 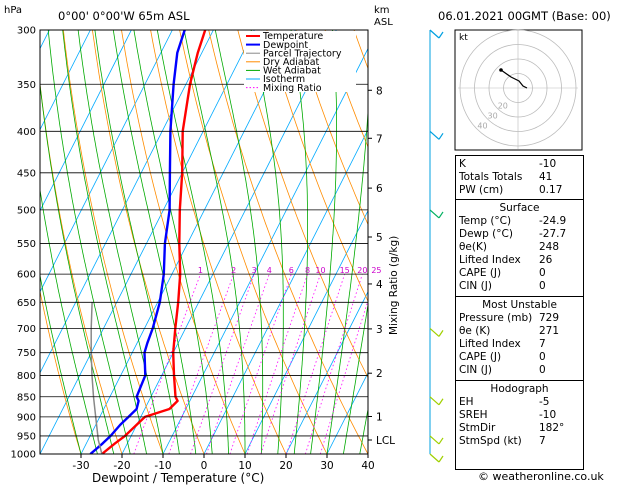 What do you see at coordinates (481, 190) in the screenshot?
I see `index-pw-key: PW (cm)` at bounding box center [481, 190].